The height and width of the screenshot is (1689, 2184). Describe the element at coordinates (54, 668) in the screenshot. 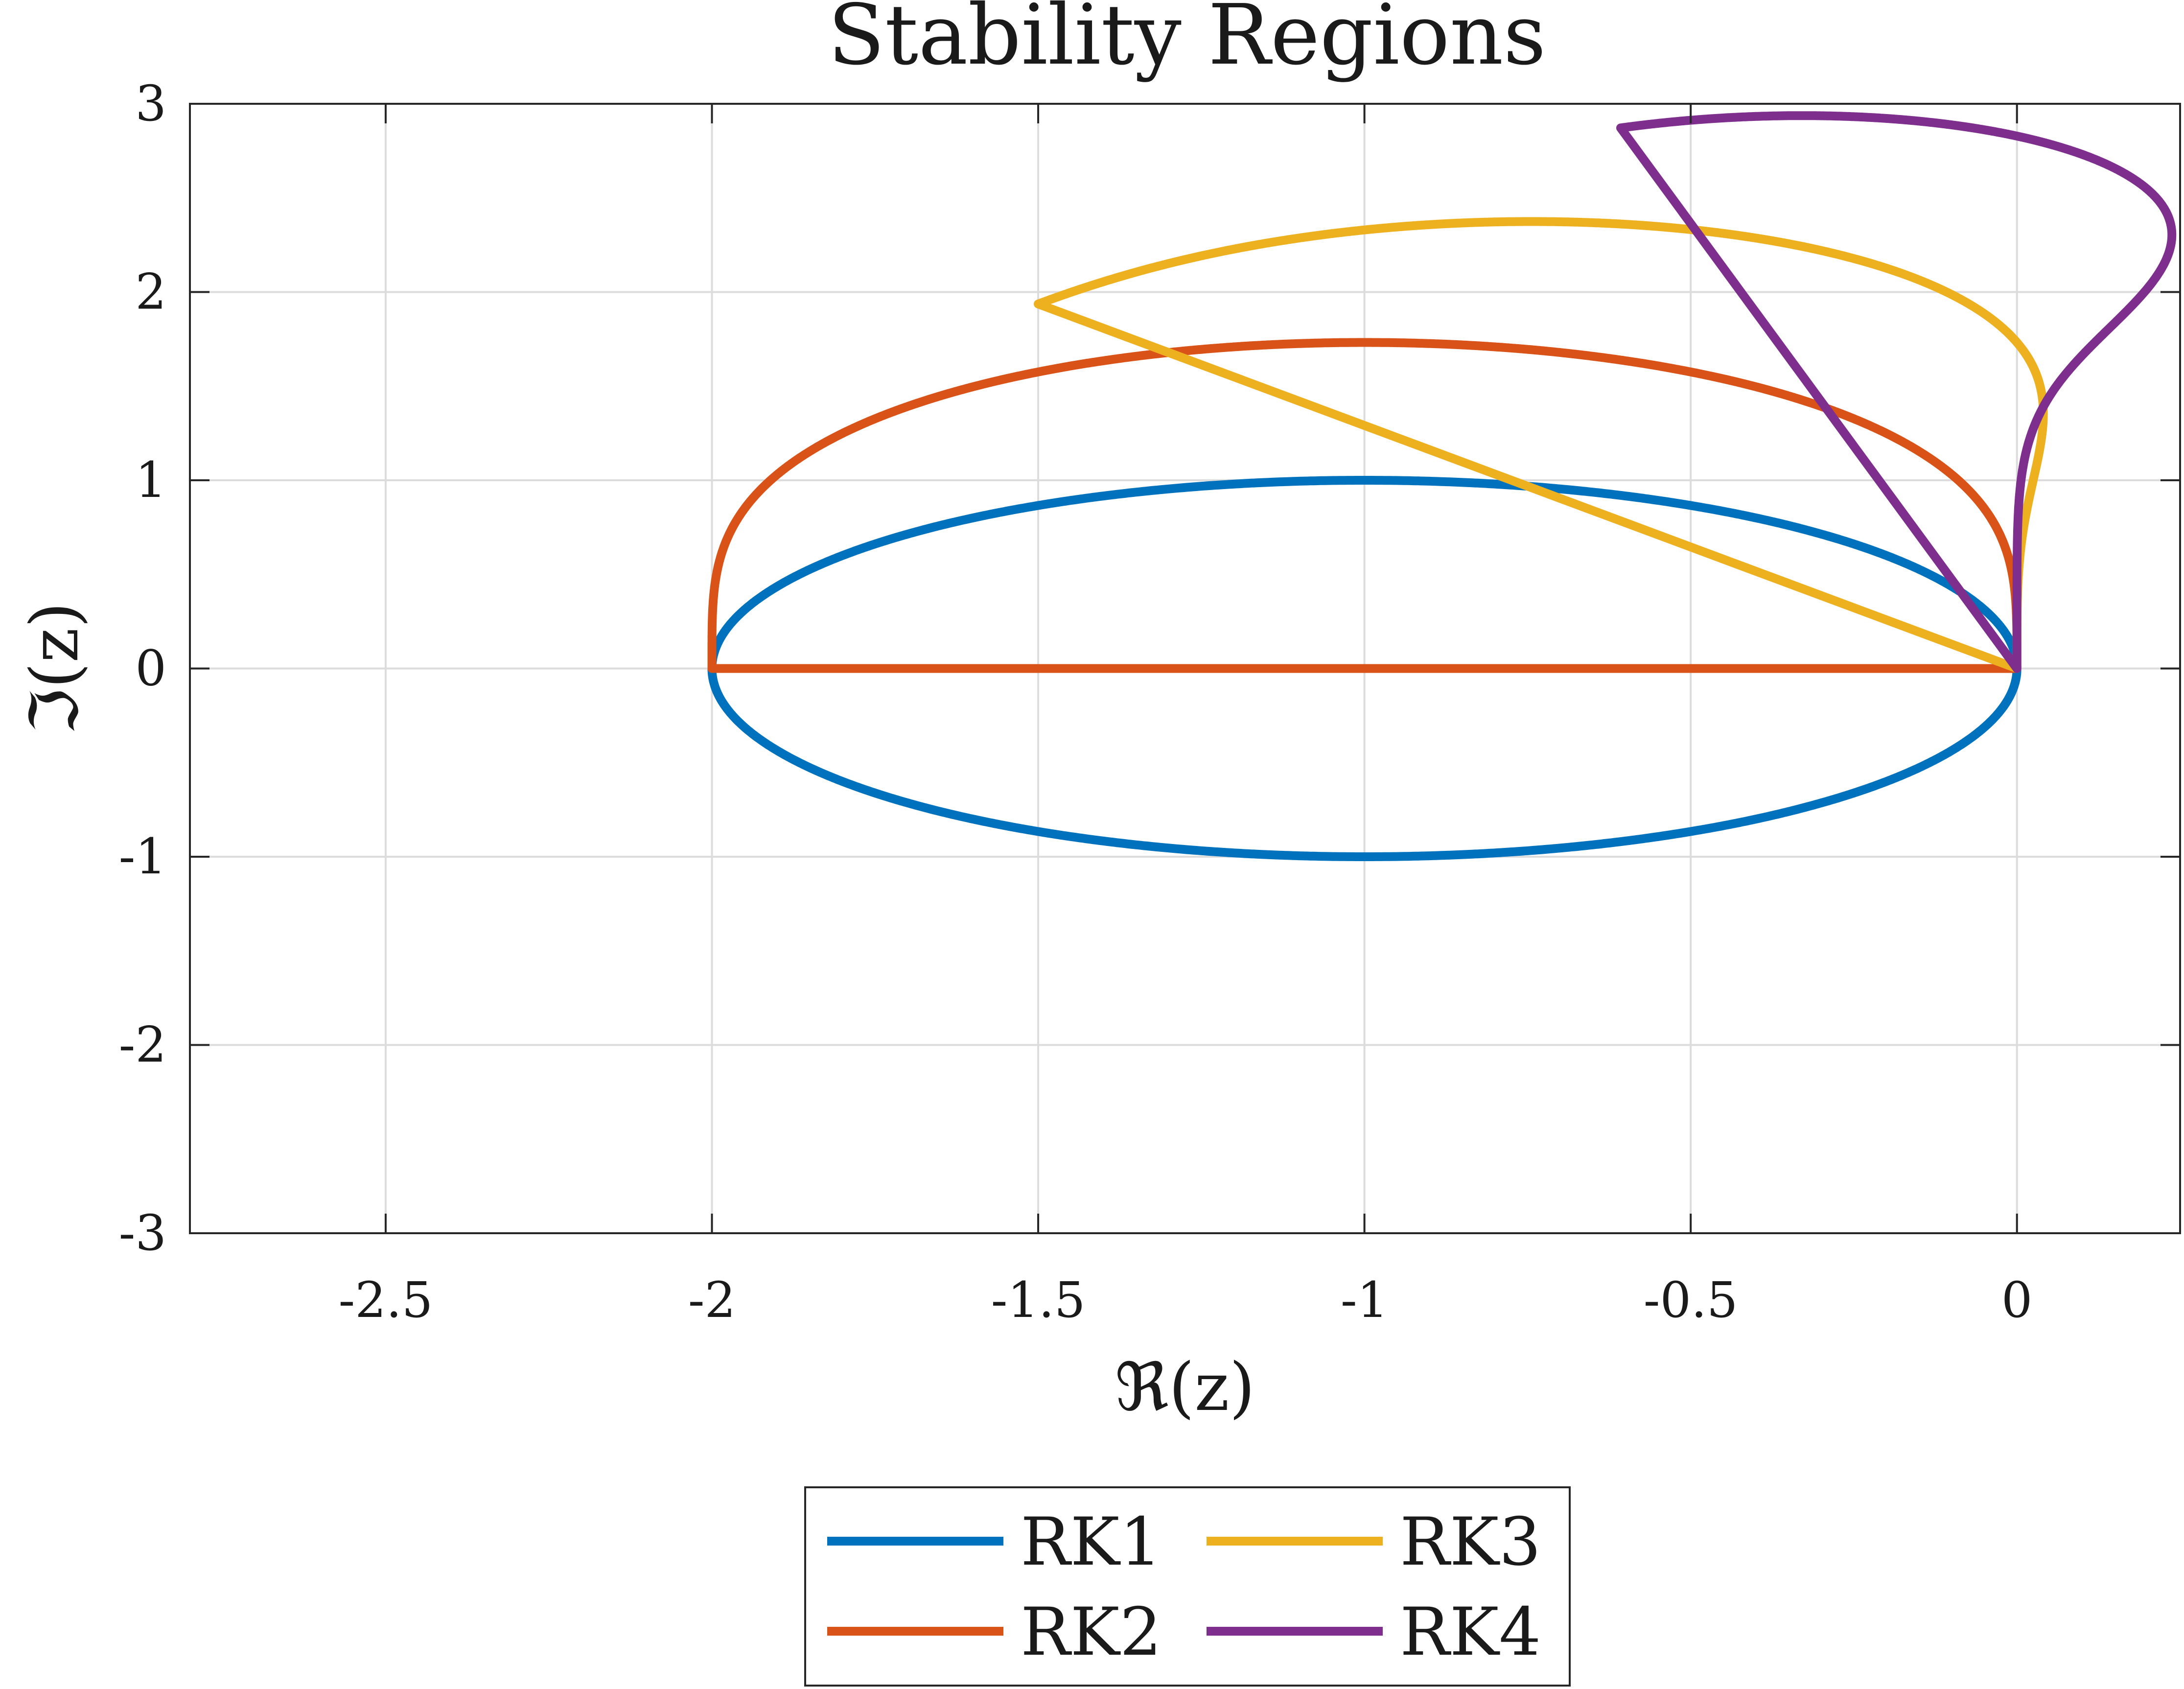

I see `y-axis-label: ℑ(z)` at that location.